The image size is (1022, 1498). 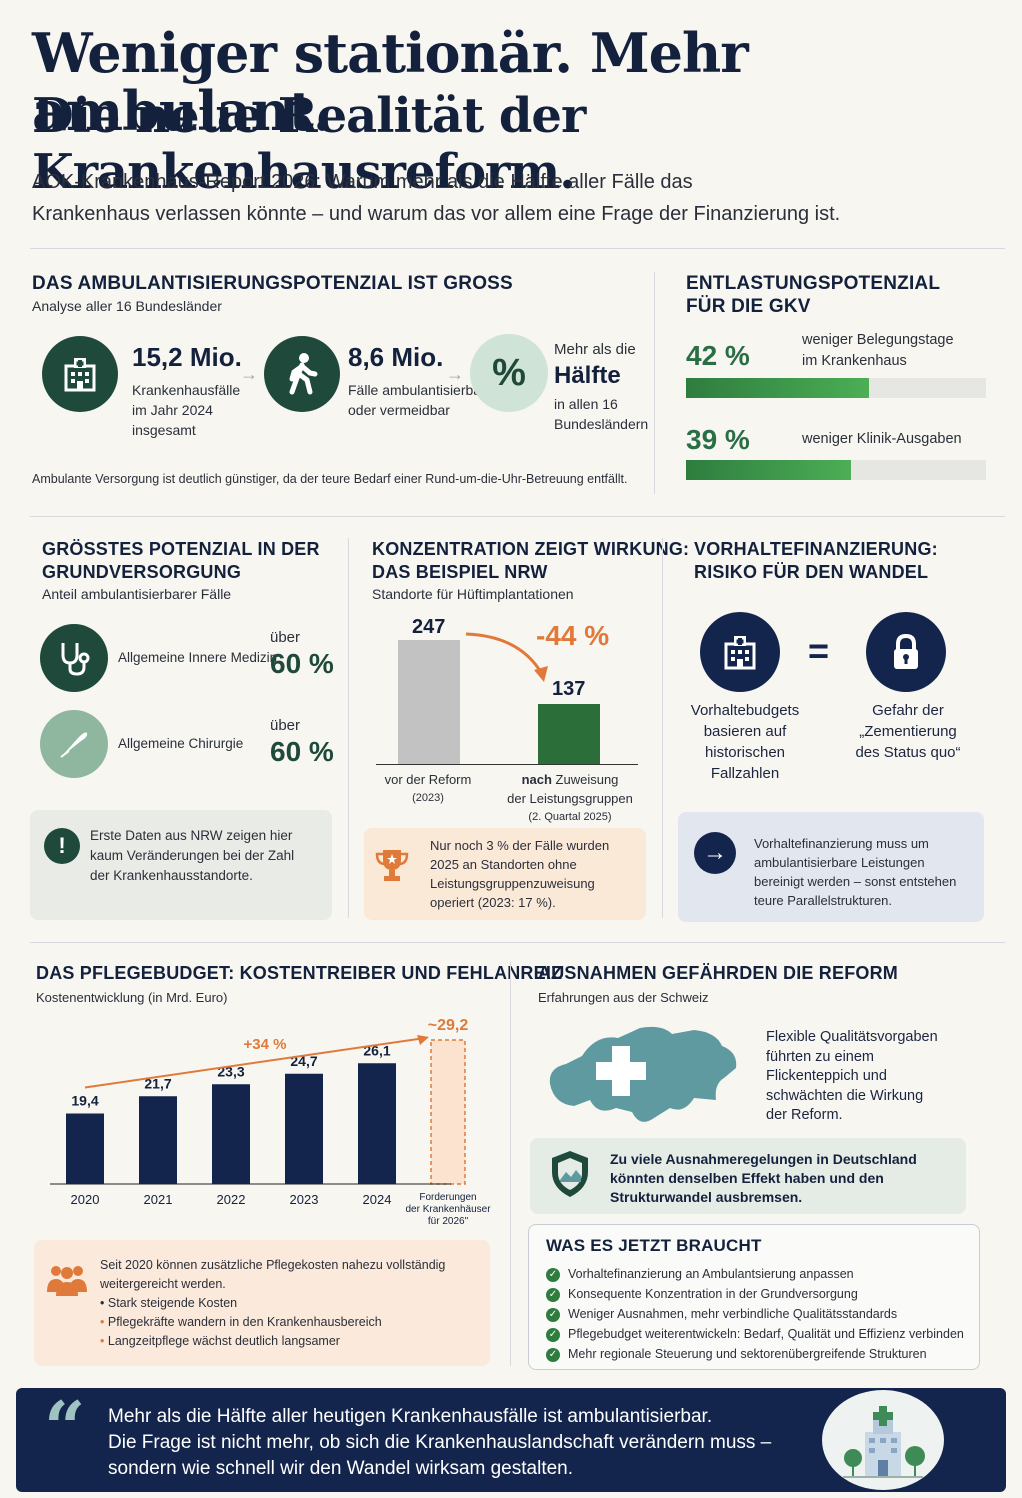 What do you see at coordinates (302, 663) in the screenshot?
I see `internal-medicine-value: 60 %` at bounding box center [302, 663].